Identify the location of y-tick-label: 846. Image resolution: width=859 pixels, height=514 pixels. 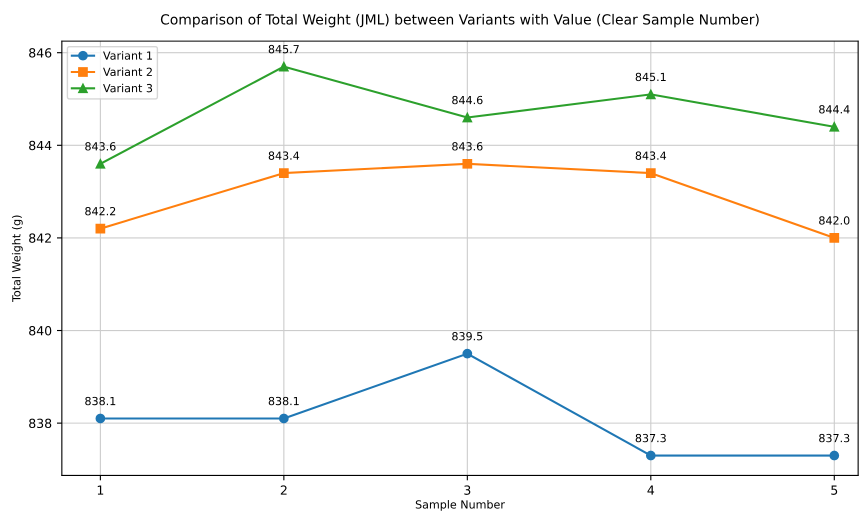
(40, 53).